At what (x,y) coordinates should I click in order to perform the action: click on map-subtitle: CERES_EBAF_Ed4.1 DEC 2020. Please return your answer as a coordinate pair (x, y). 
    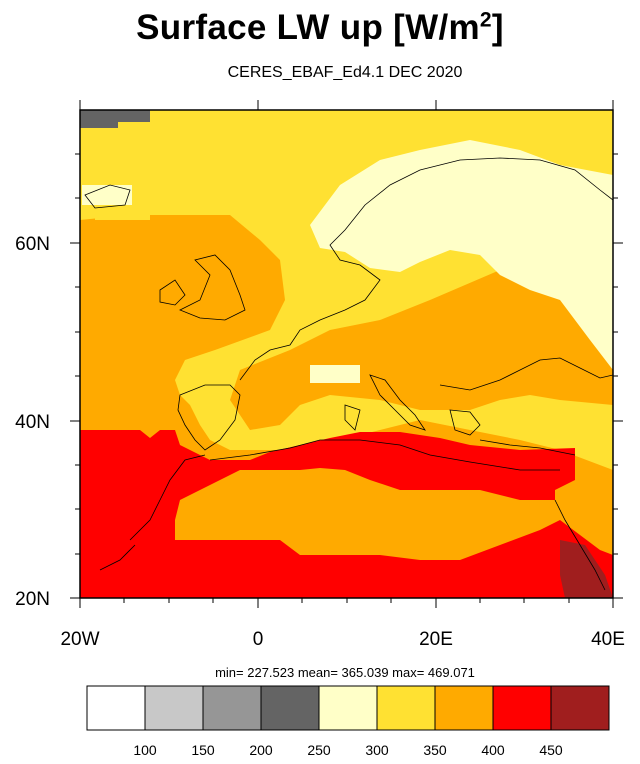
    Looking at the image, I should click on (345, 72).